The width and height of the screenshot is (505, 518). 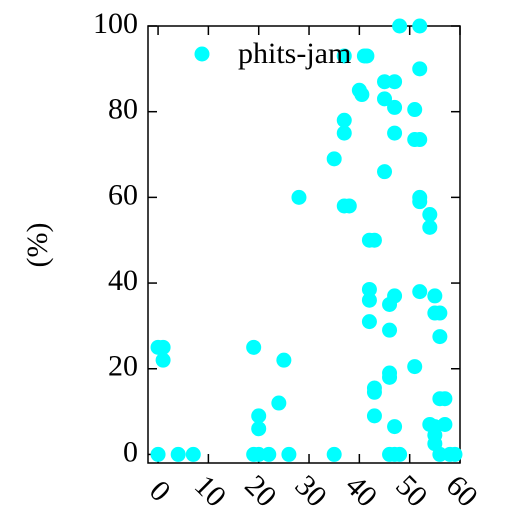 What do you see at coordinates (294, 53) in the screenshot?
I see `legend-label: phits-jam` at bounding box center [294, 53].